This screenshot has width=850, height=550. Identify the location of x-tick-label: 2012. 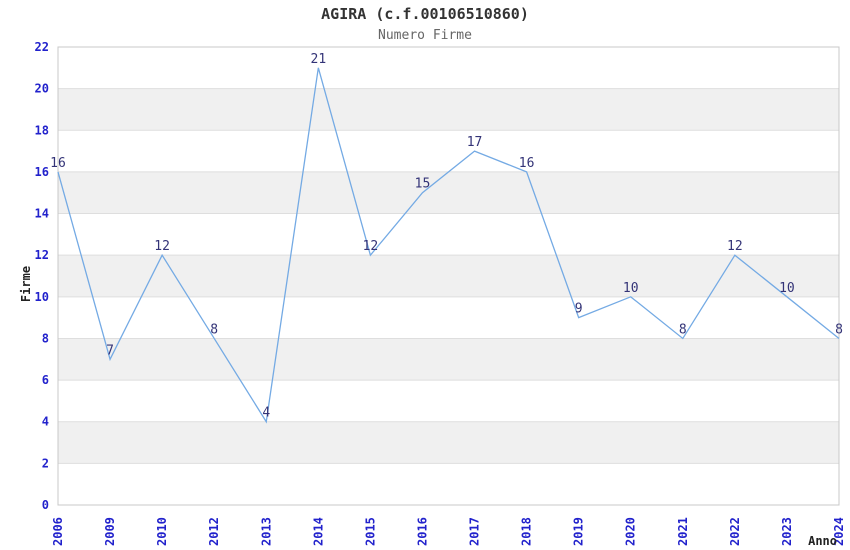
(214, 531).